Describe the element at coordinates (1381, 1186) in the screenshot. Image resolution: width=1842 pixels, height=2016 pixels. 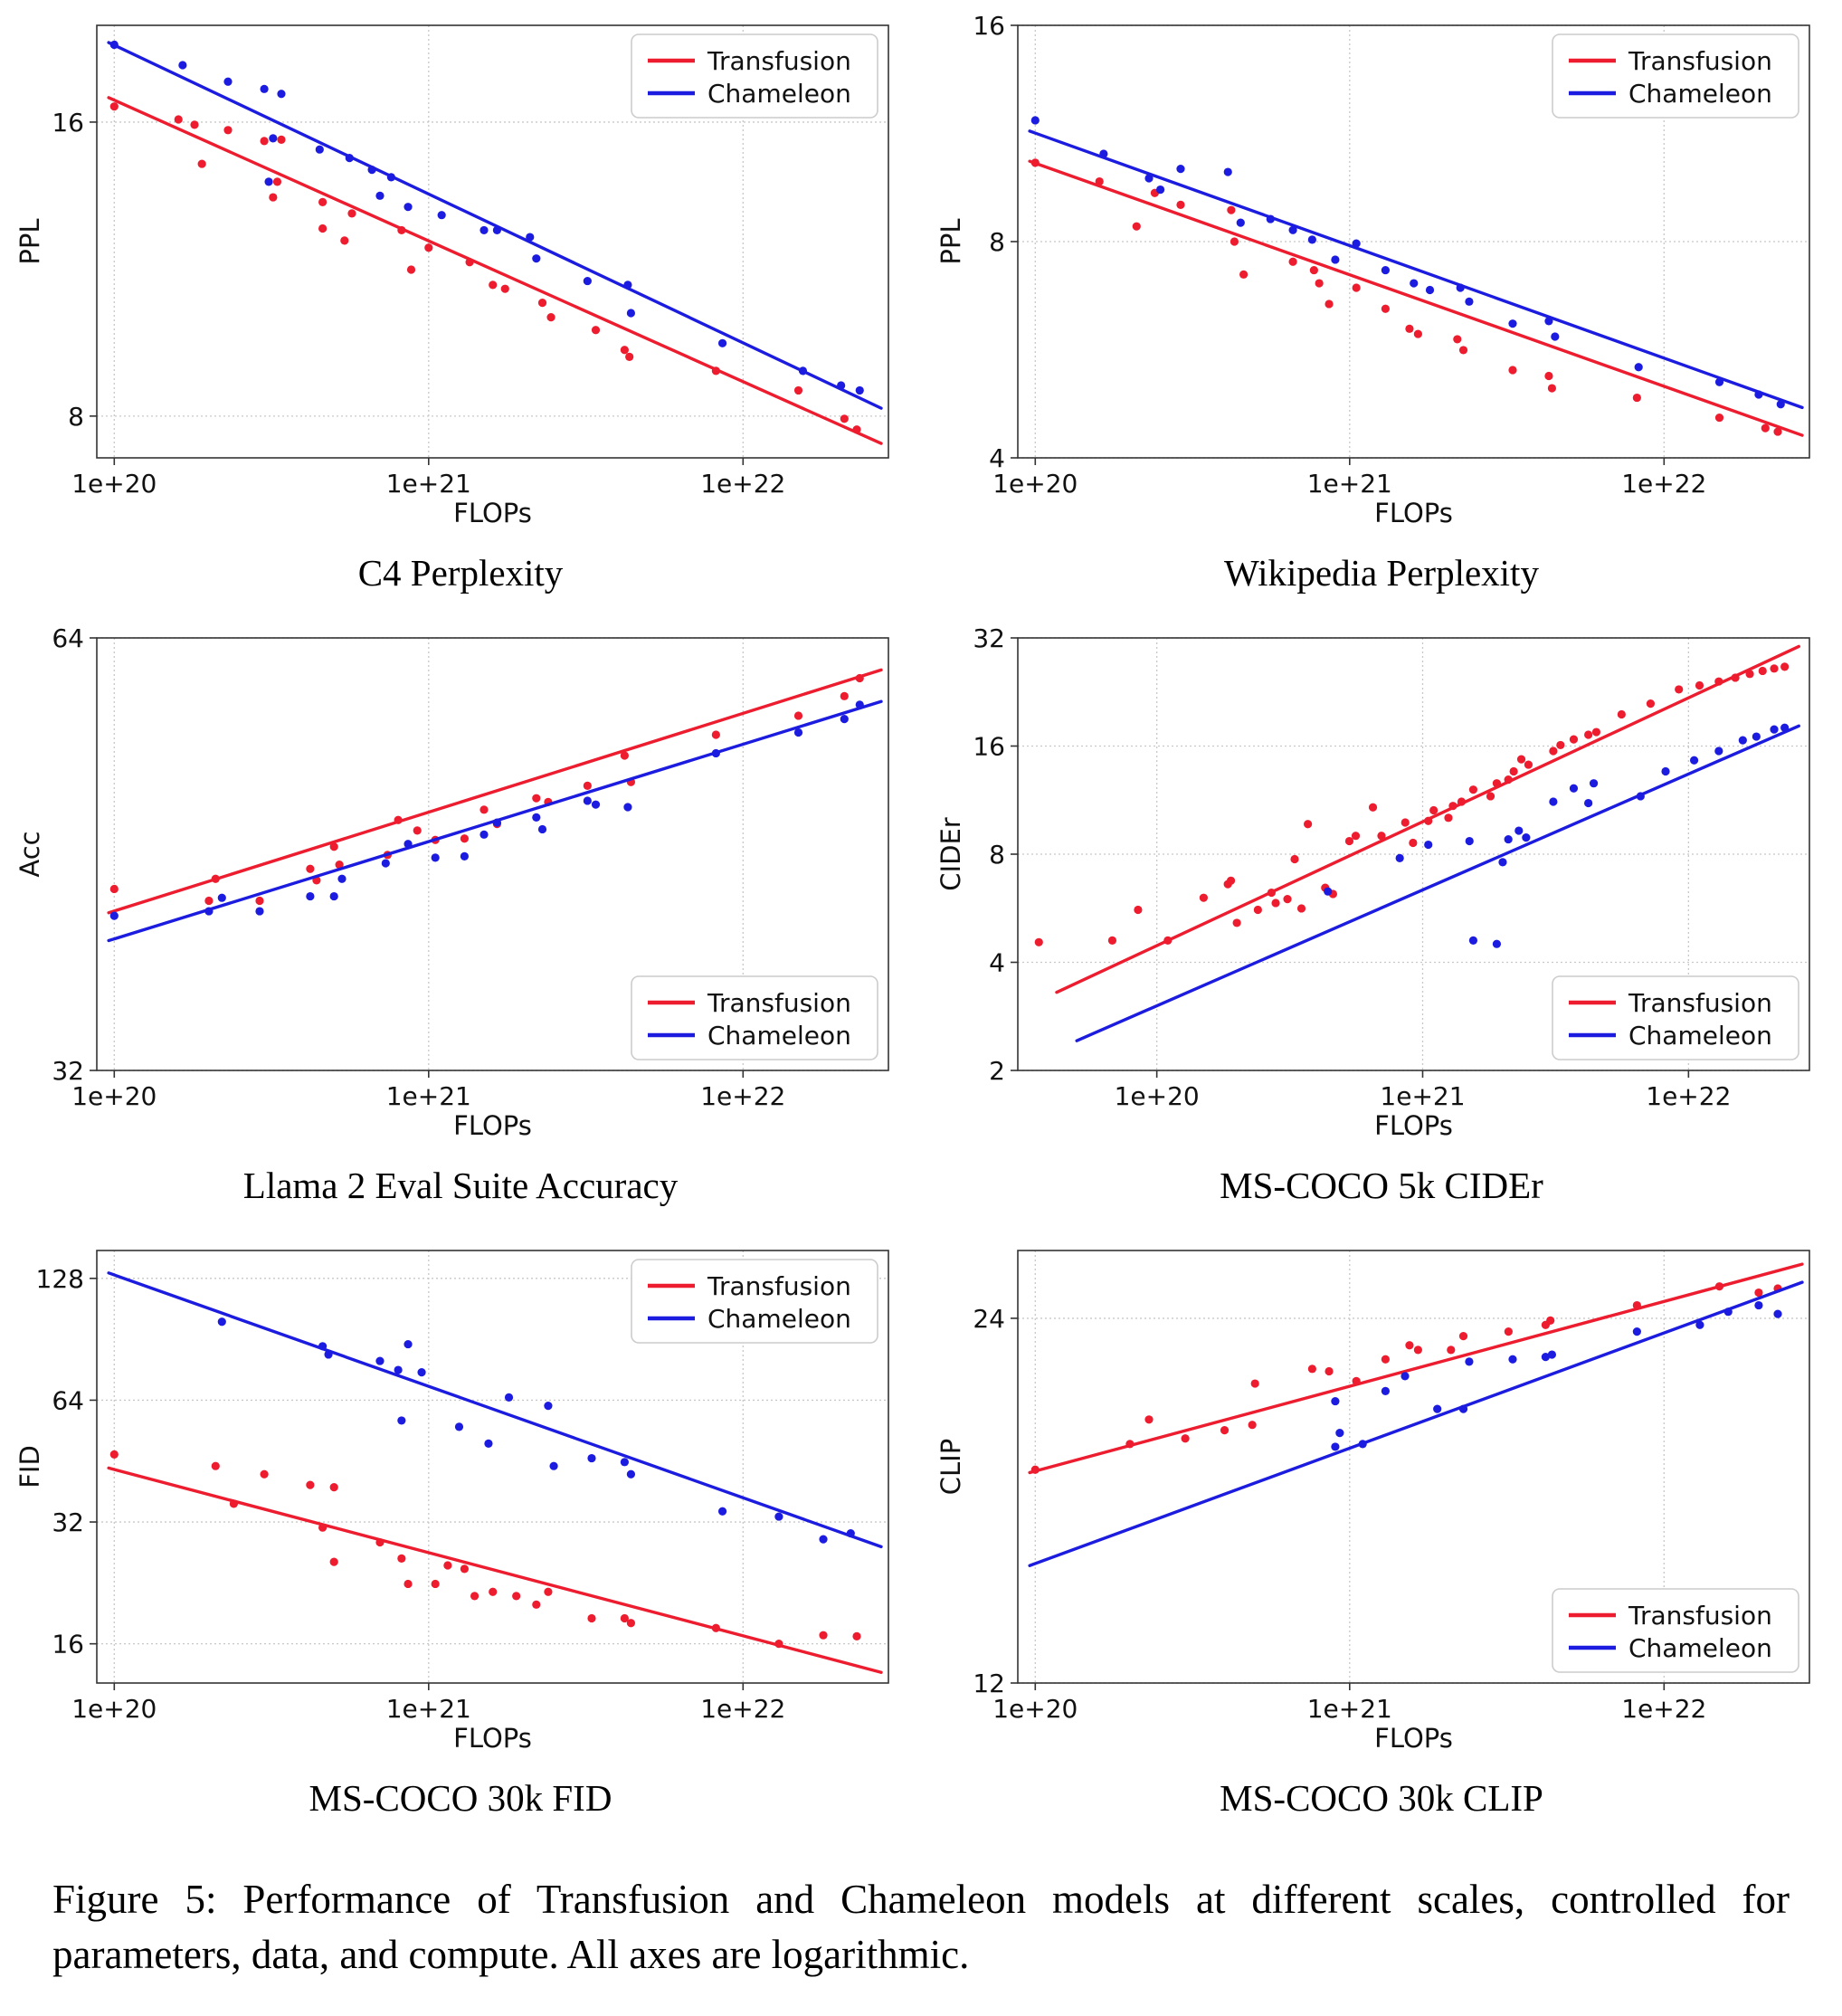
I see `chart-title-mscoco-cider: MS-COCO 5k CIDEr` at that location.